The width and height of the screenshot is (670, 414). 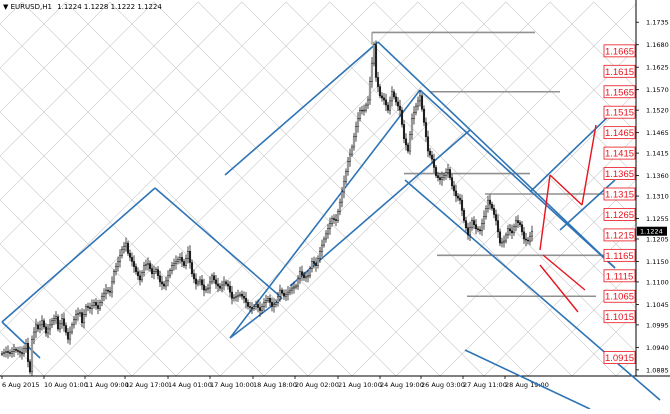 I want to click on price-tick-label: 1.1680, so click(x=657, y=45).